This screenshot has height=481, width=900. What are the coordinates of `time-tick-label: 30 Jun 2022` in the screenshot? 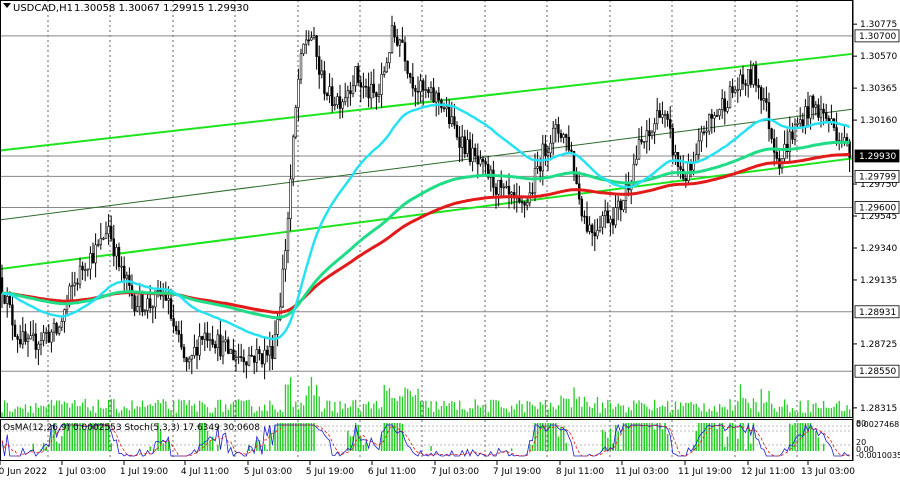 It's located at (23, 472).